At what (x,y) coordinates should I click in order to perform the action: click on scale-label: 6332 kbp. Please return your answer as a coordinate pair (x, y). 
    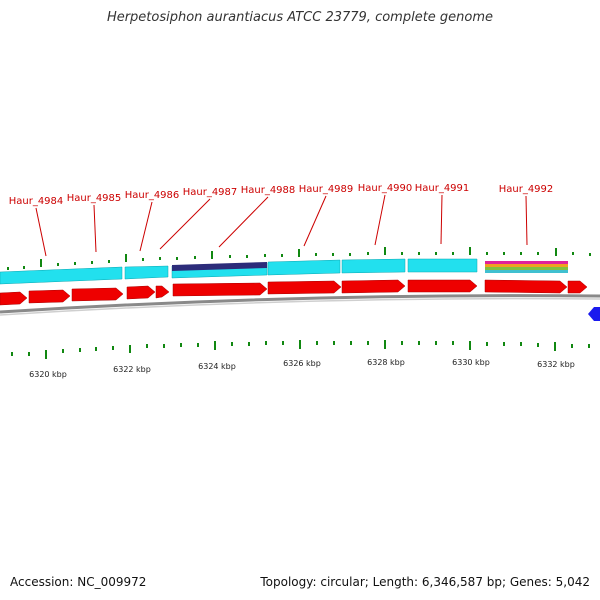
    Looking at the image, I should click on (556, 364).